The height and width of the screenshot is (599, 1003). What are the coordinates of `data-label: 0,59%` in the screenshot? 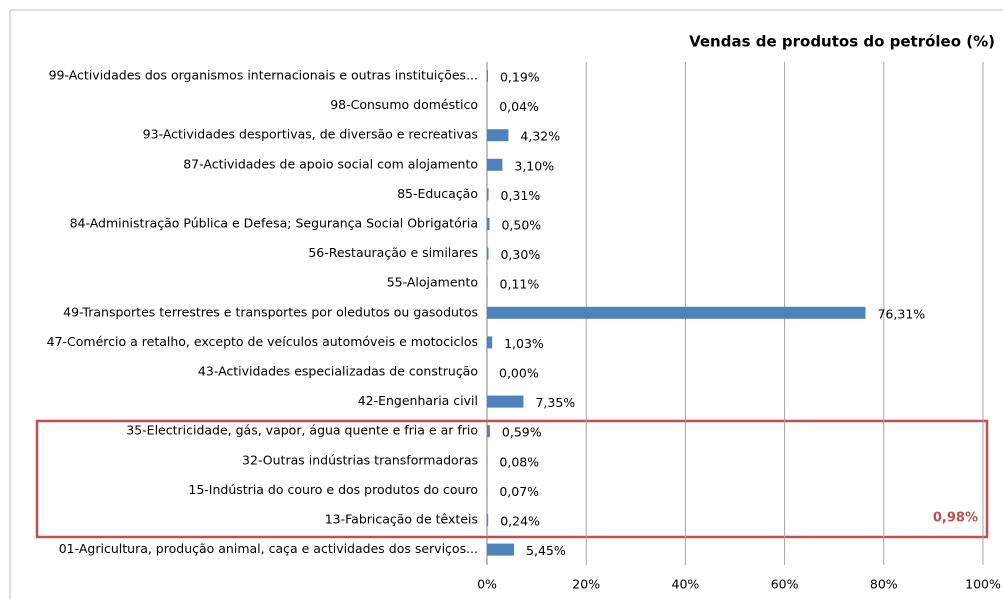 It's located at (522, 432).